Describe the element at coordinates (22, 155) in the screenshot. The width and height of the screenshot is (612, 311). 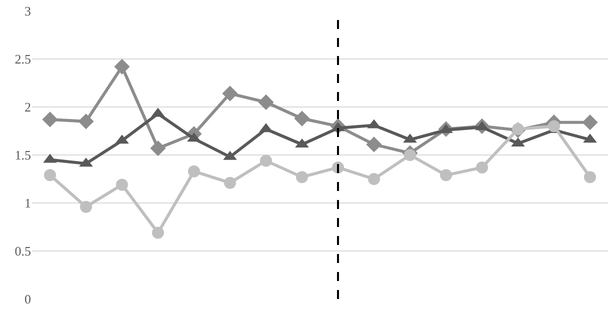
I see `y-tick-label: 1.5` at that location.